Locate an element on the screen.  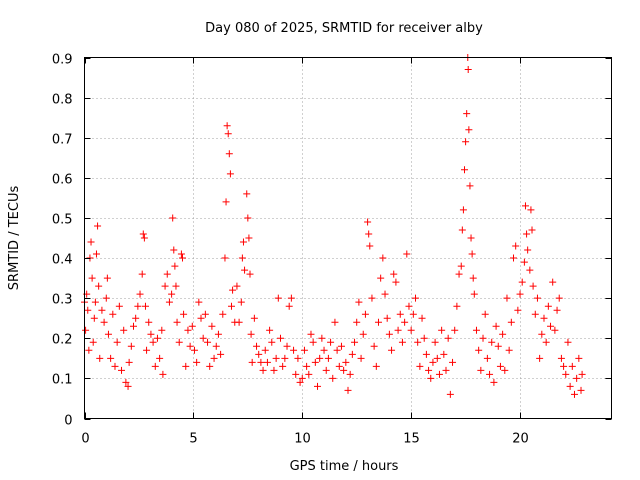
y-tick-label: 0.4 is located at coordinates (62, 260).